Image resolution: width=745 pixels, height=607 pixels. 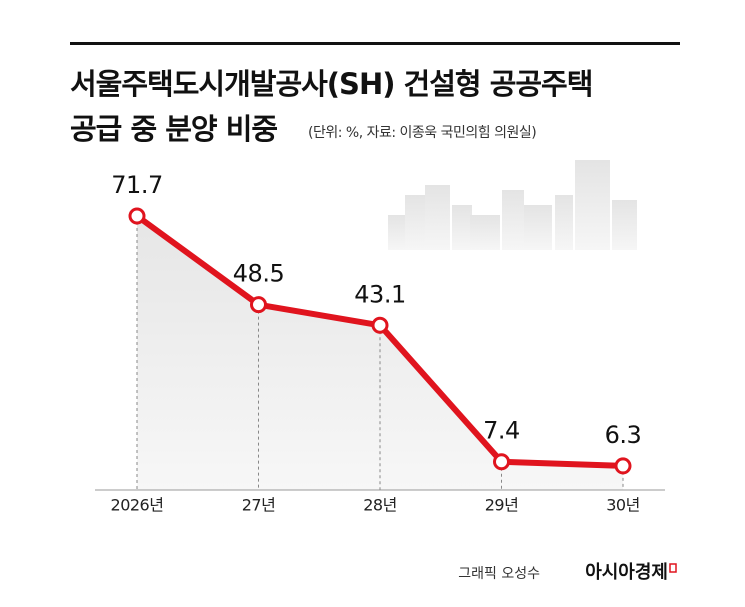 What do you see at coordinates (375, 43) in the screenshot?
I see `top-rule` at bounding box center [375, 43].